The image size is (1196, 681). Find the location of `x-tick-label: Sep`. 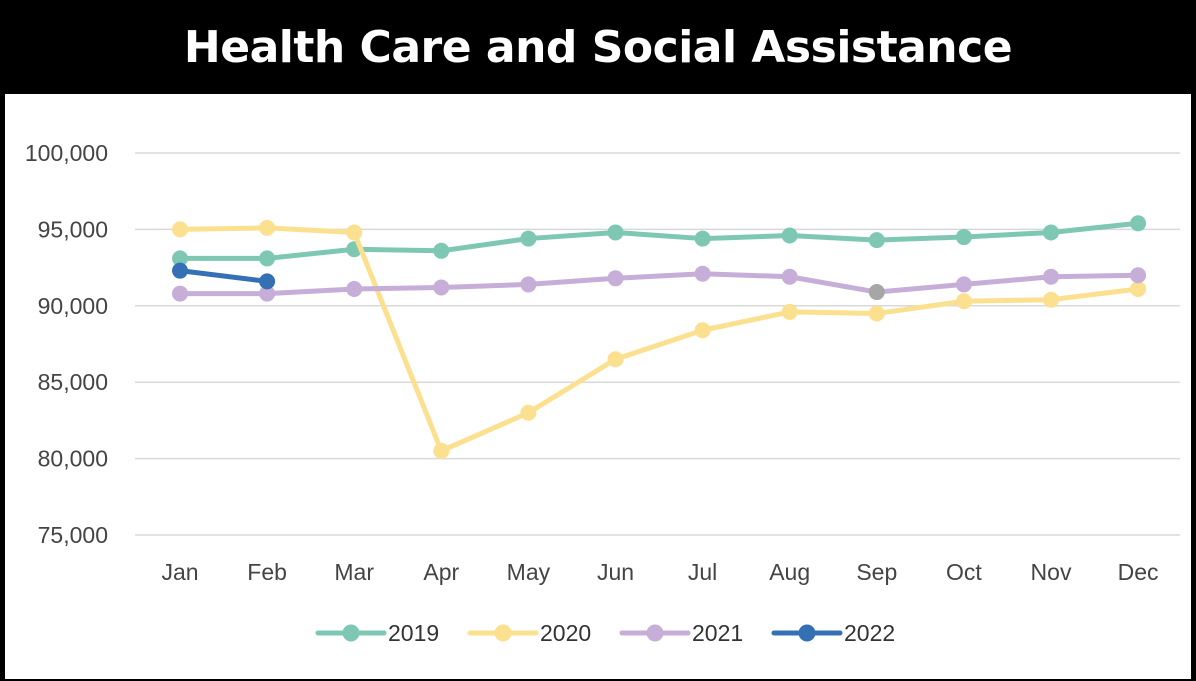

x-tick-label: Sep is located at coordinates (876, 572).